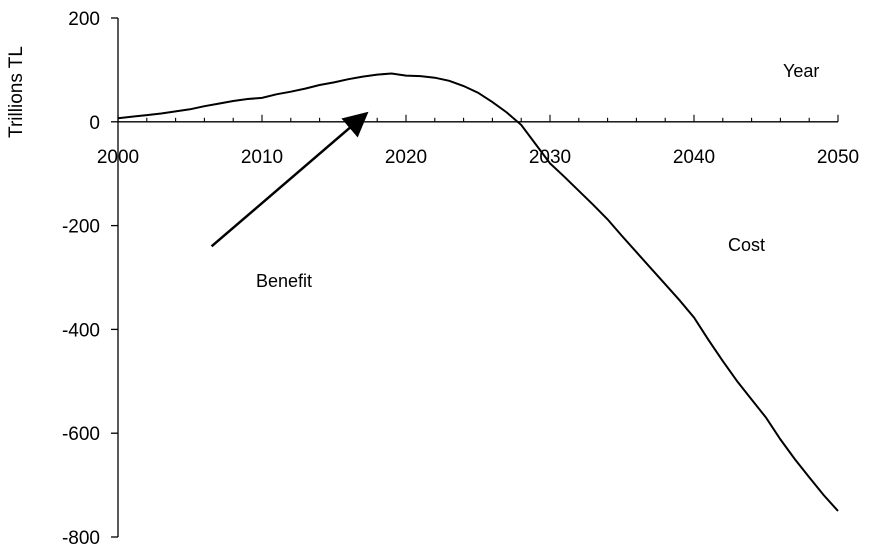 This screenshot has width=869, height=546. What do you see at coordinates (838, 157) in the screenshot?
I see `x-tick-label: 2050` at bounding box center [838, 157].